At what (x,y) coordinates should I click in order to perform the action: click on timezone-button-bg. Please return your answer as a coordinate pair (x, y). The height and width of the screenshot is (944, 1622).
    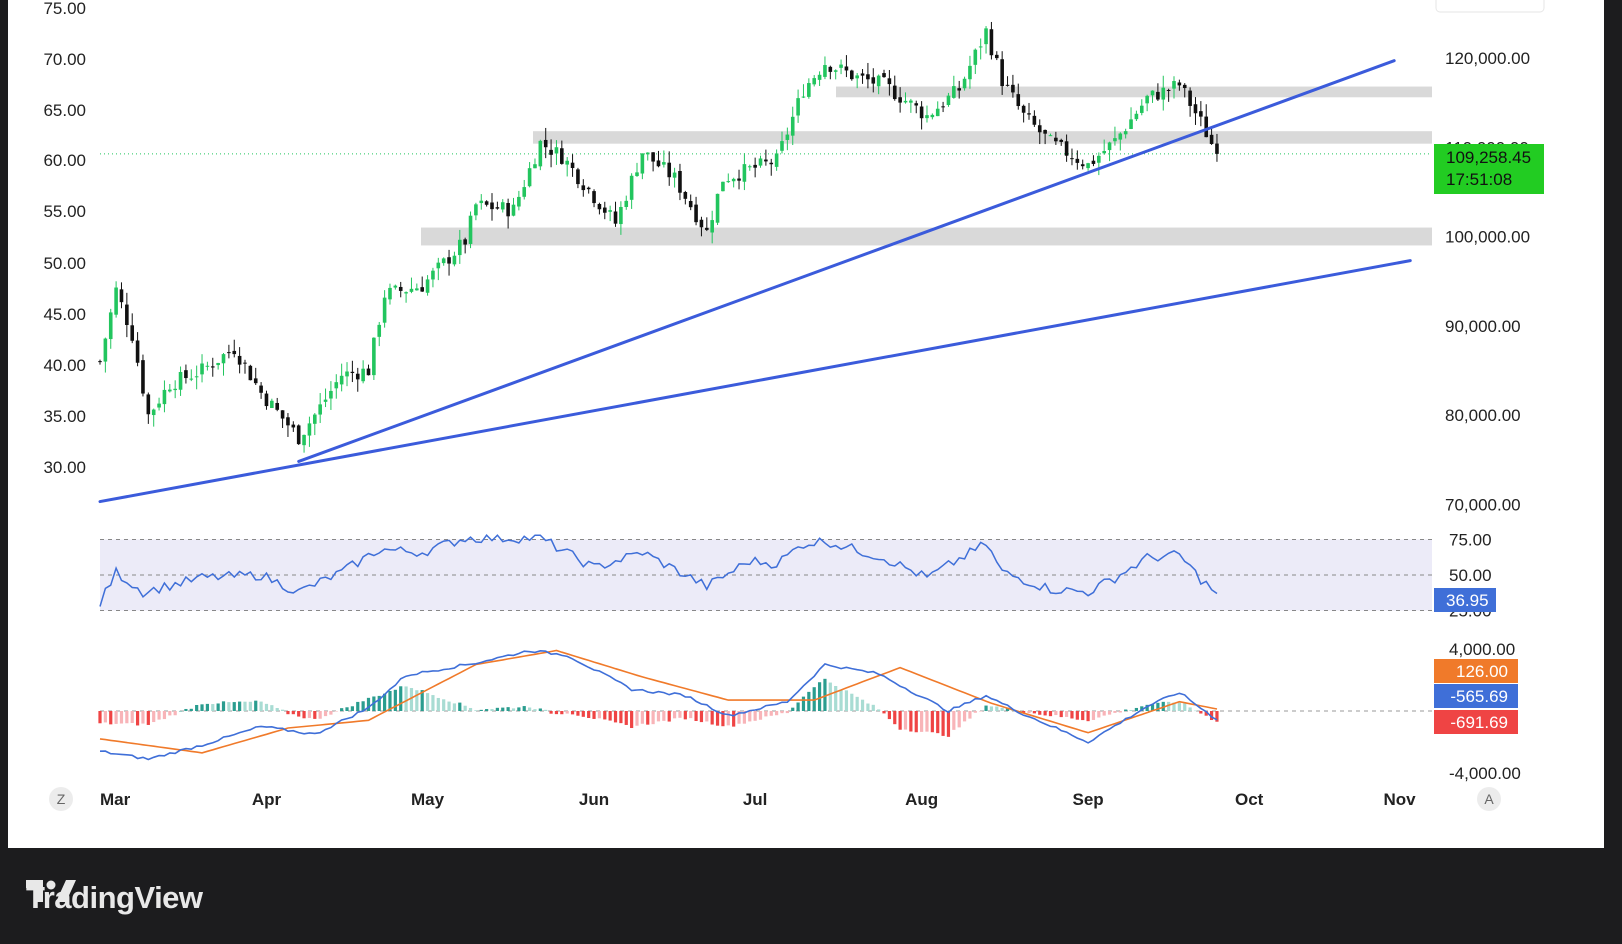
    Looking at the image, I should click on (61, 799).